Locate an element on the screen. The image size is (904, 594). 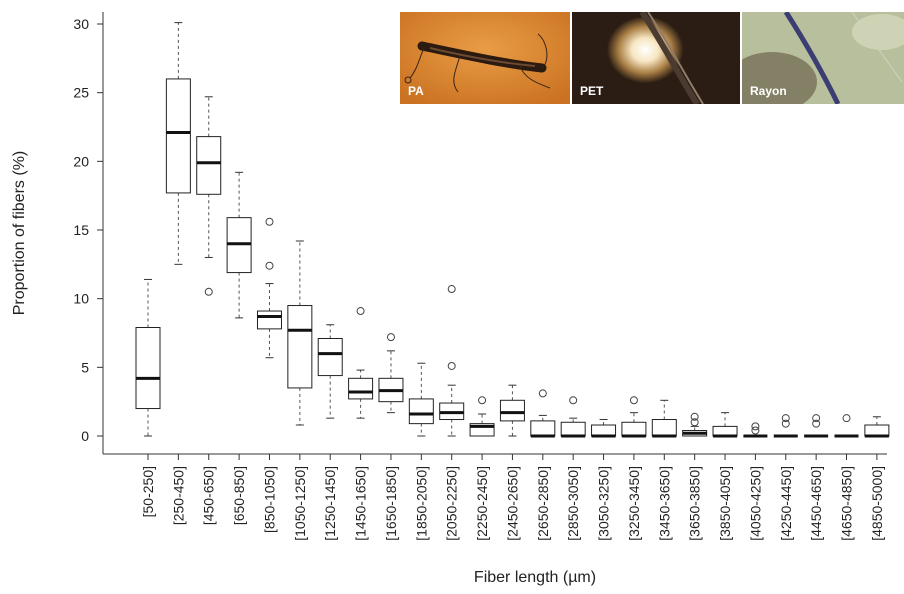
box-[1650-1850] is located at coordinates (391, 373).